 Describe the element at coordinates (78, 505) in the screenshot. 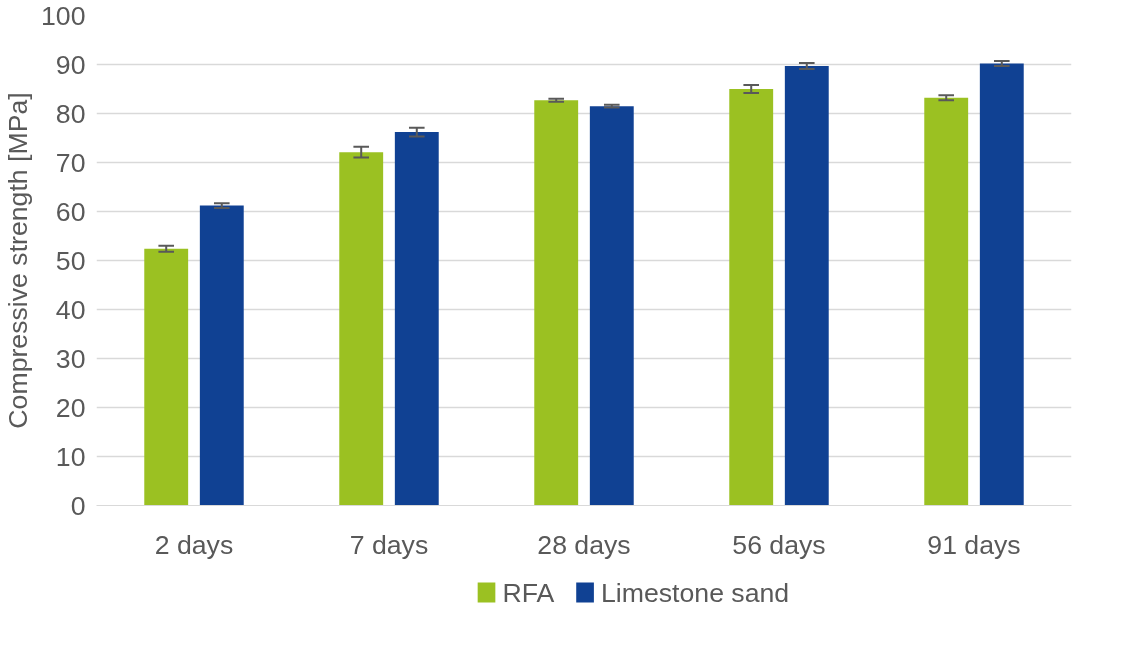

I see `y-tick-label: 0` at that location.